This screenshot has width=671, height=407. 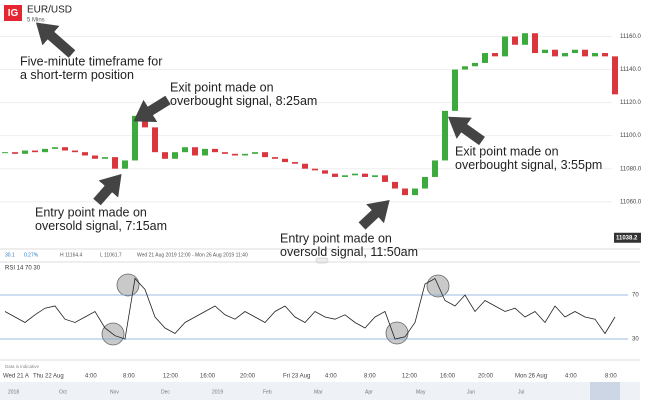 What do you see at coordinates (16, 377) in the screenshot?
I see `x-tick-label: Wed 21 A` at bounding box center [16, 377].